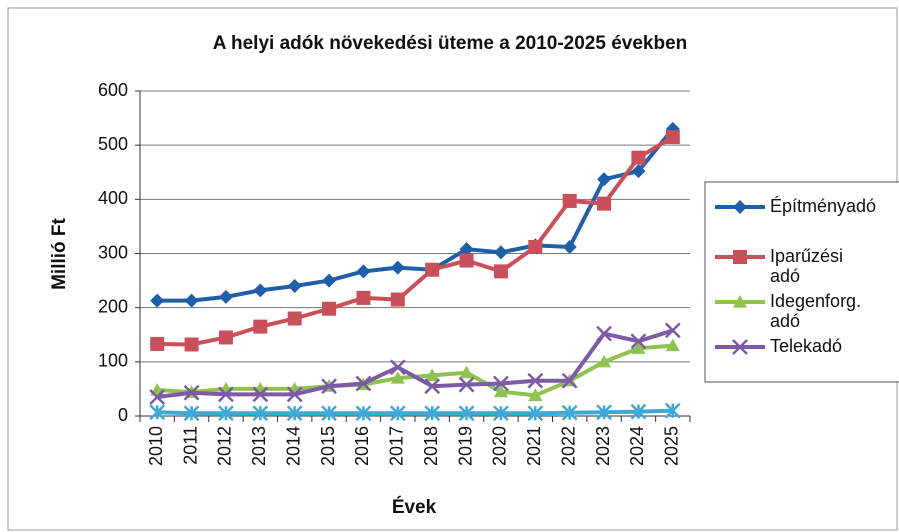  I want to click on x-tick-label: 2015, so click(328, 446).